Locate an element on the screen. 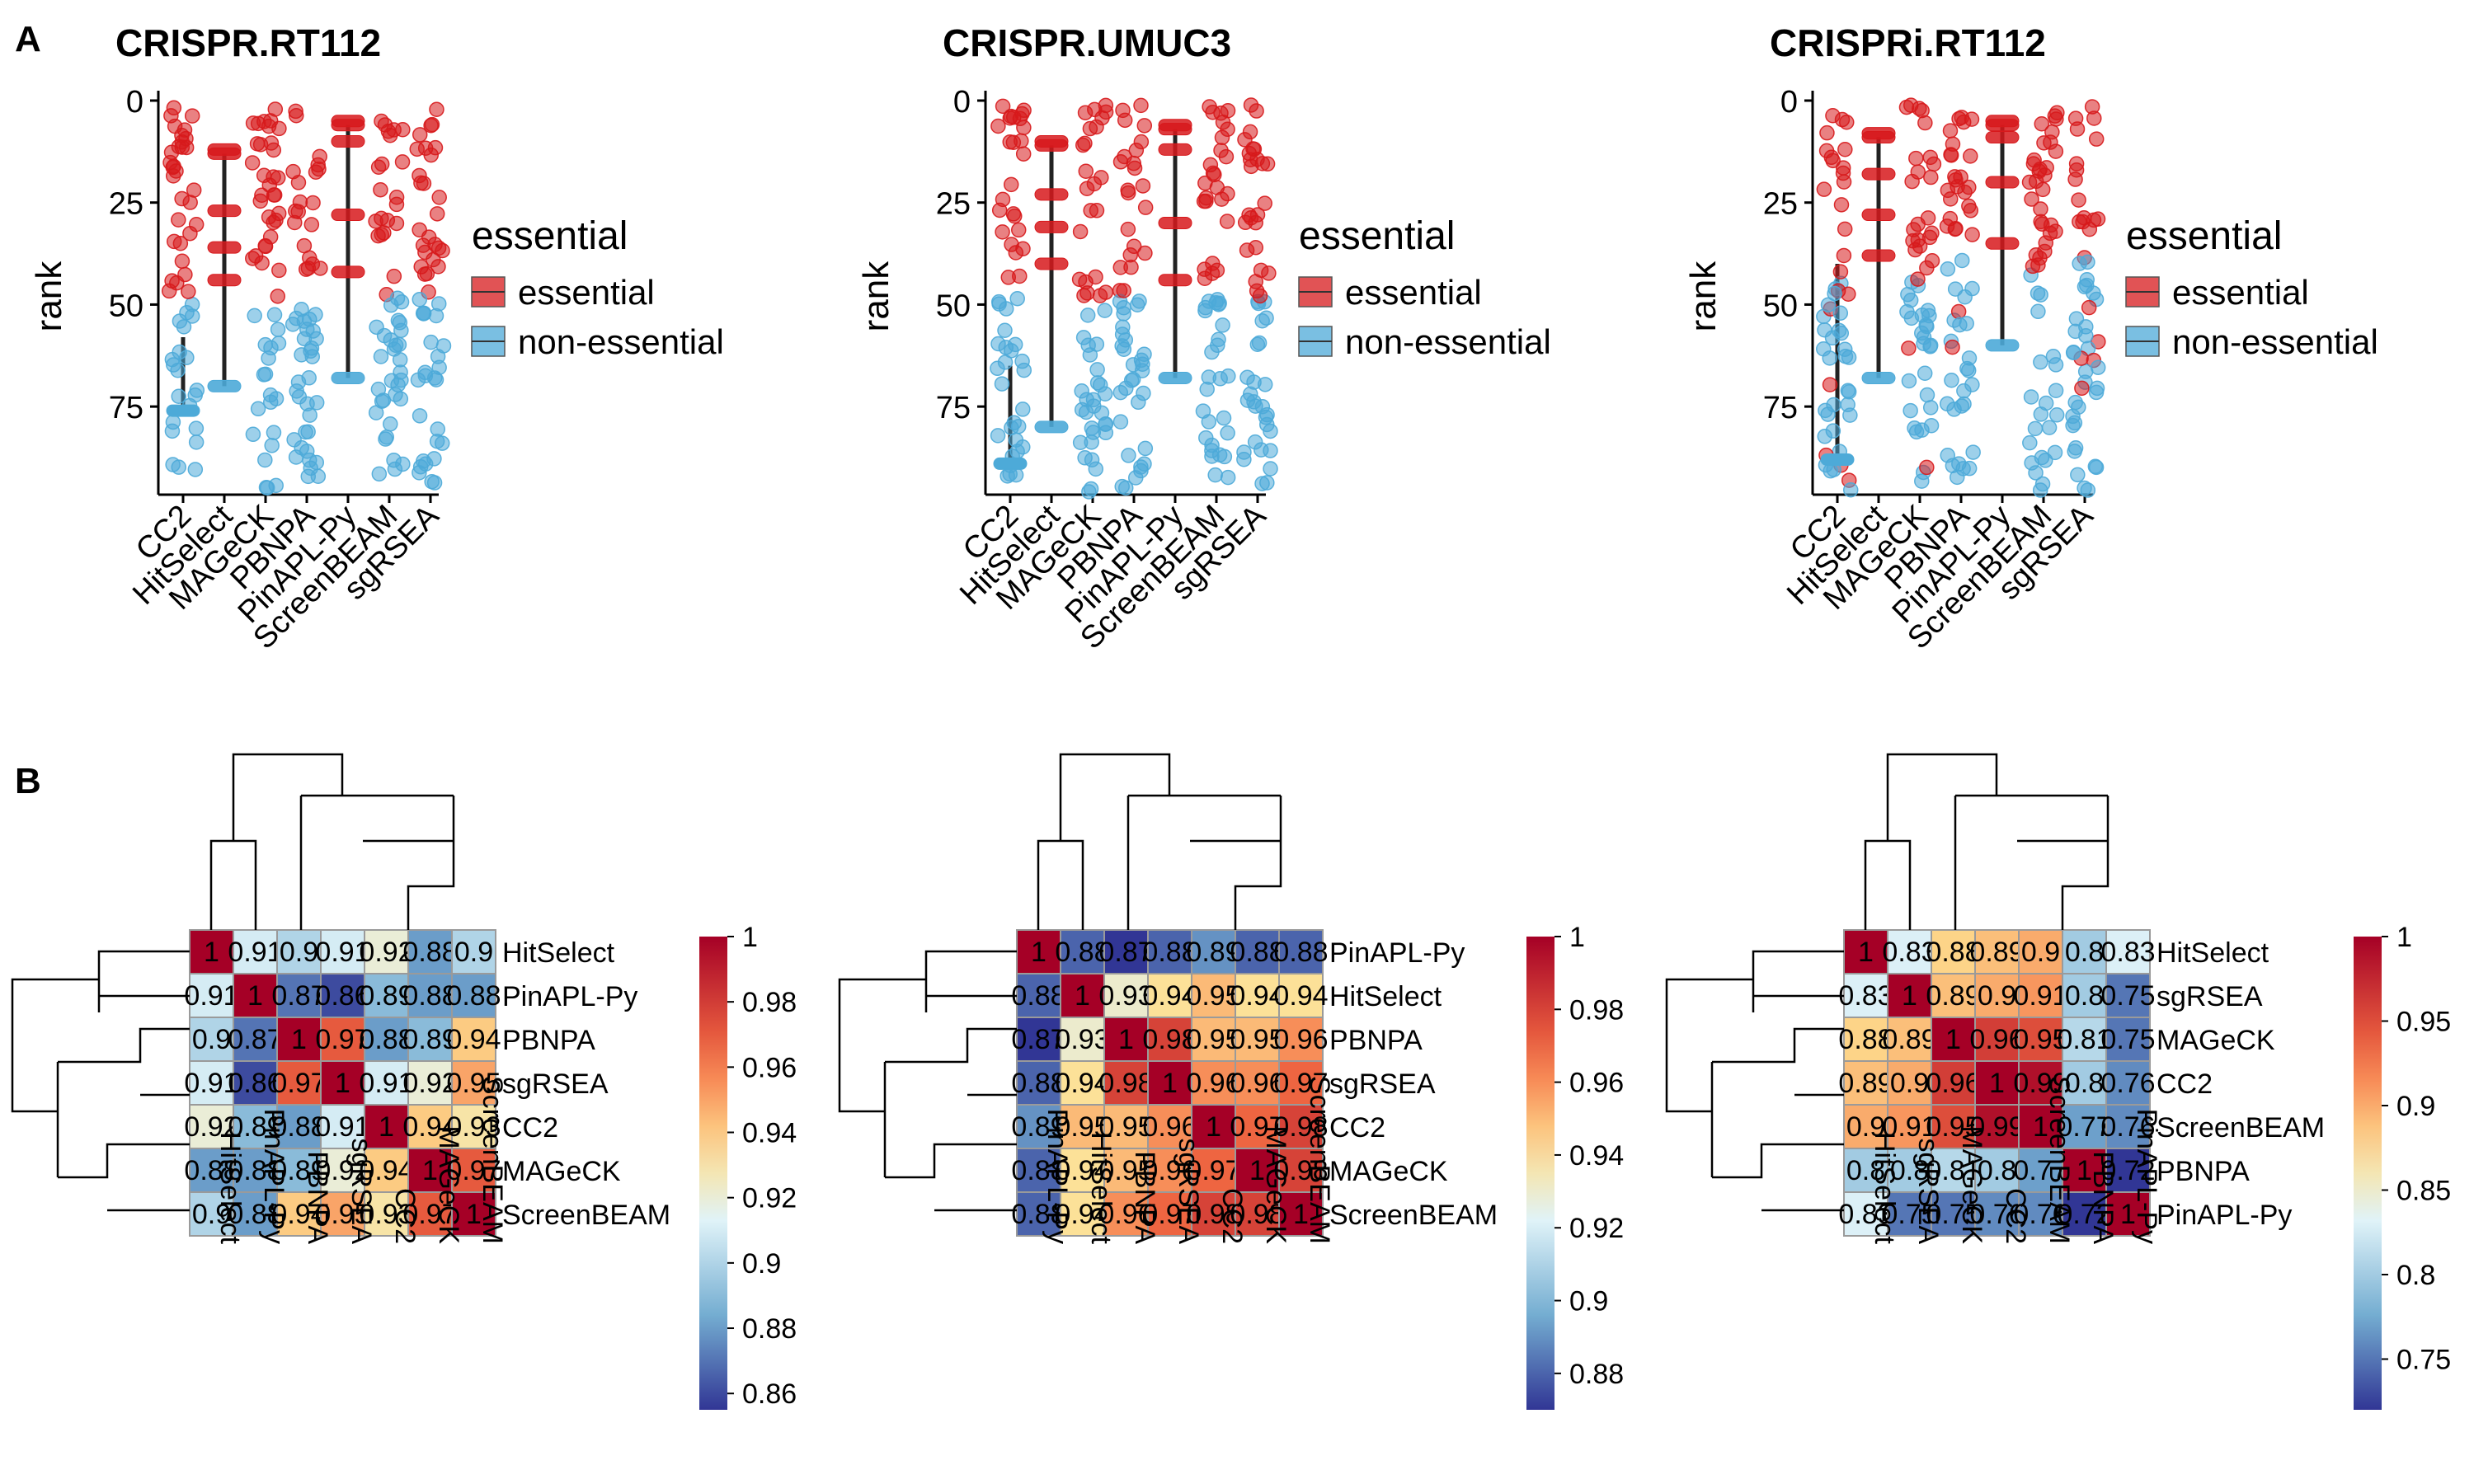 The width and height of the screenshot is (2474, 1484). colorbar is located at coordinates (713, 1173).